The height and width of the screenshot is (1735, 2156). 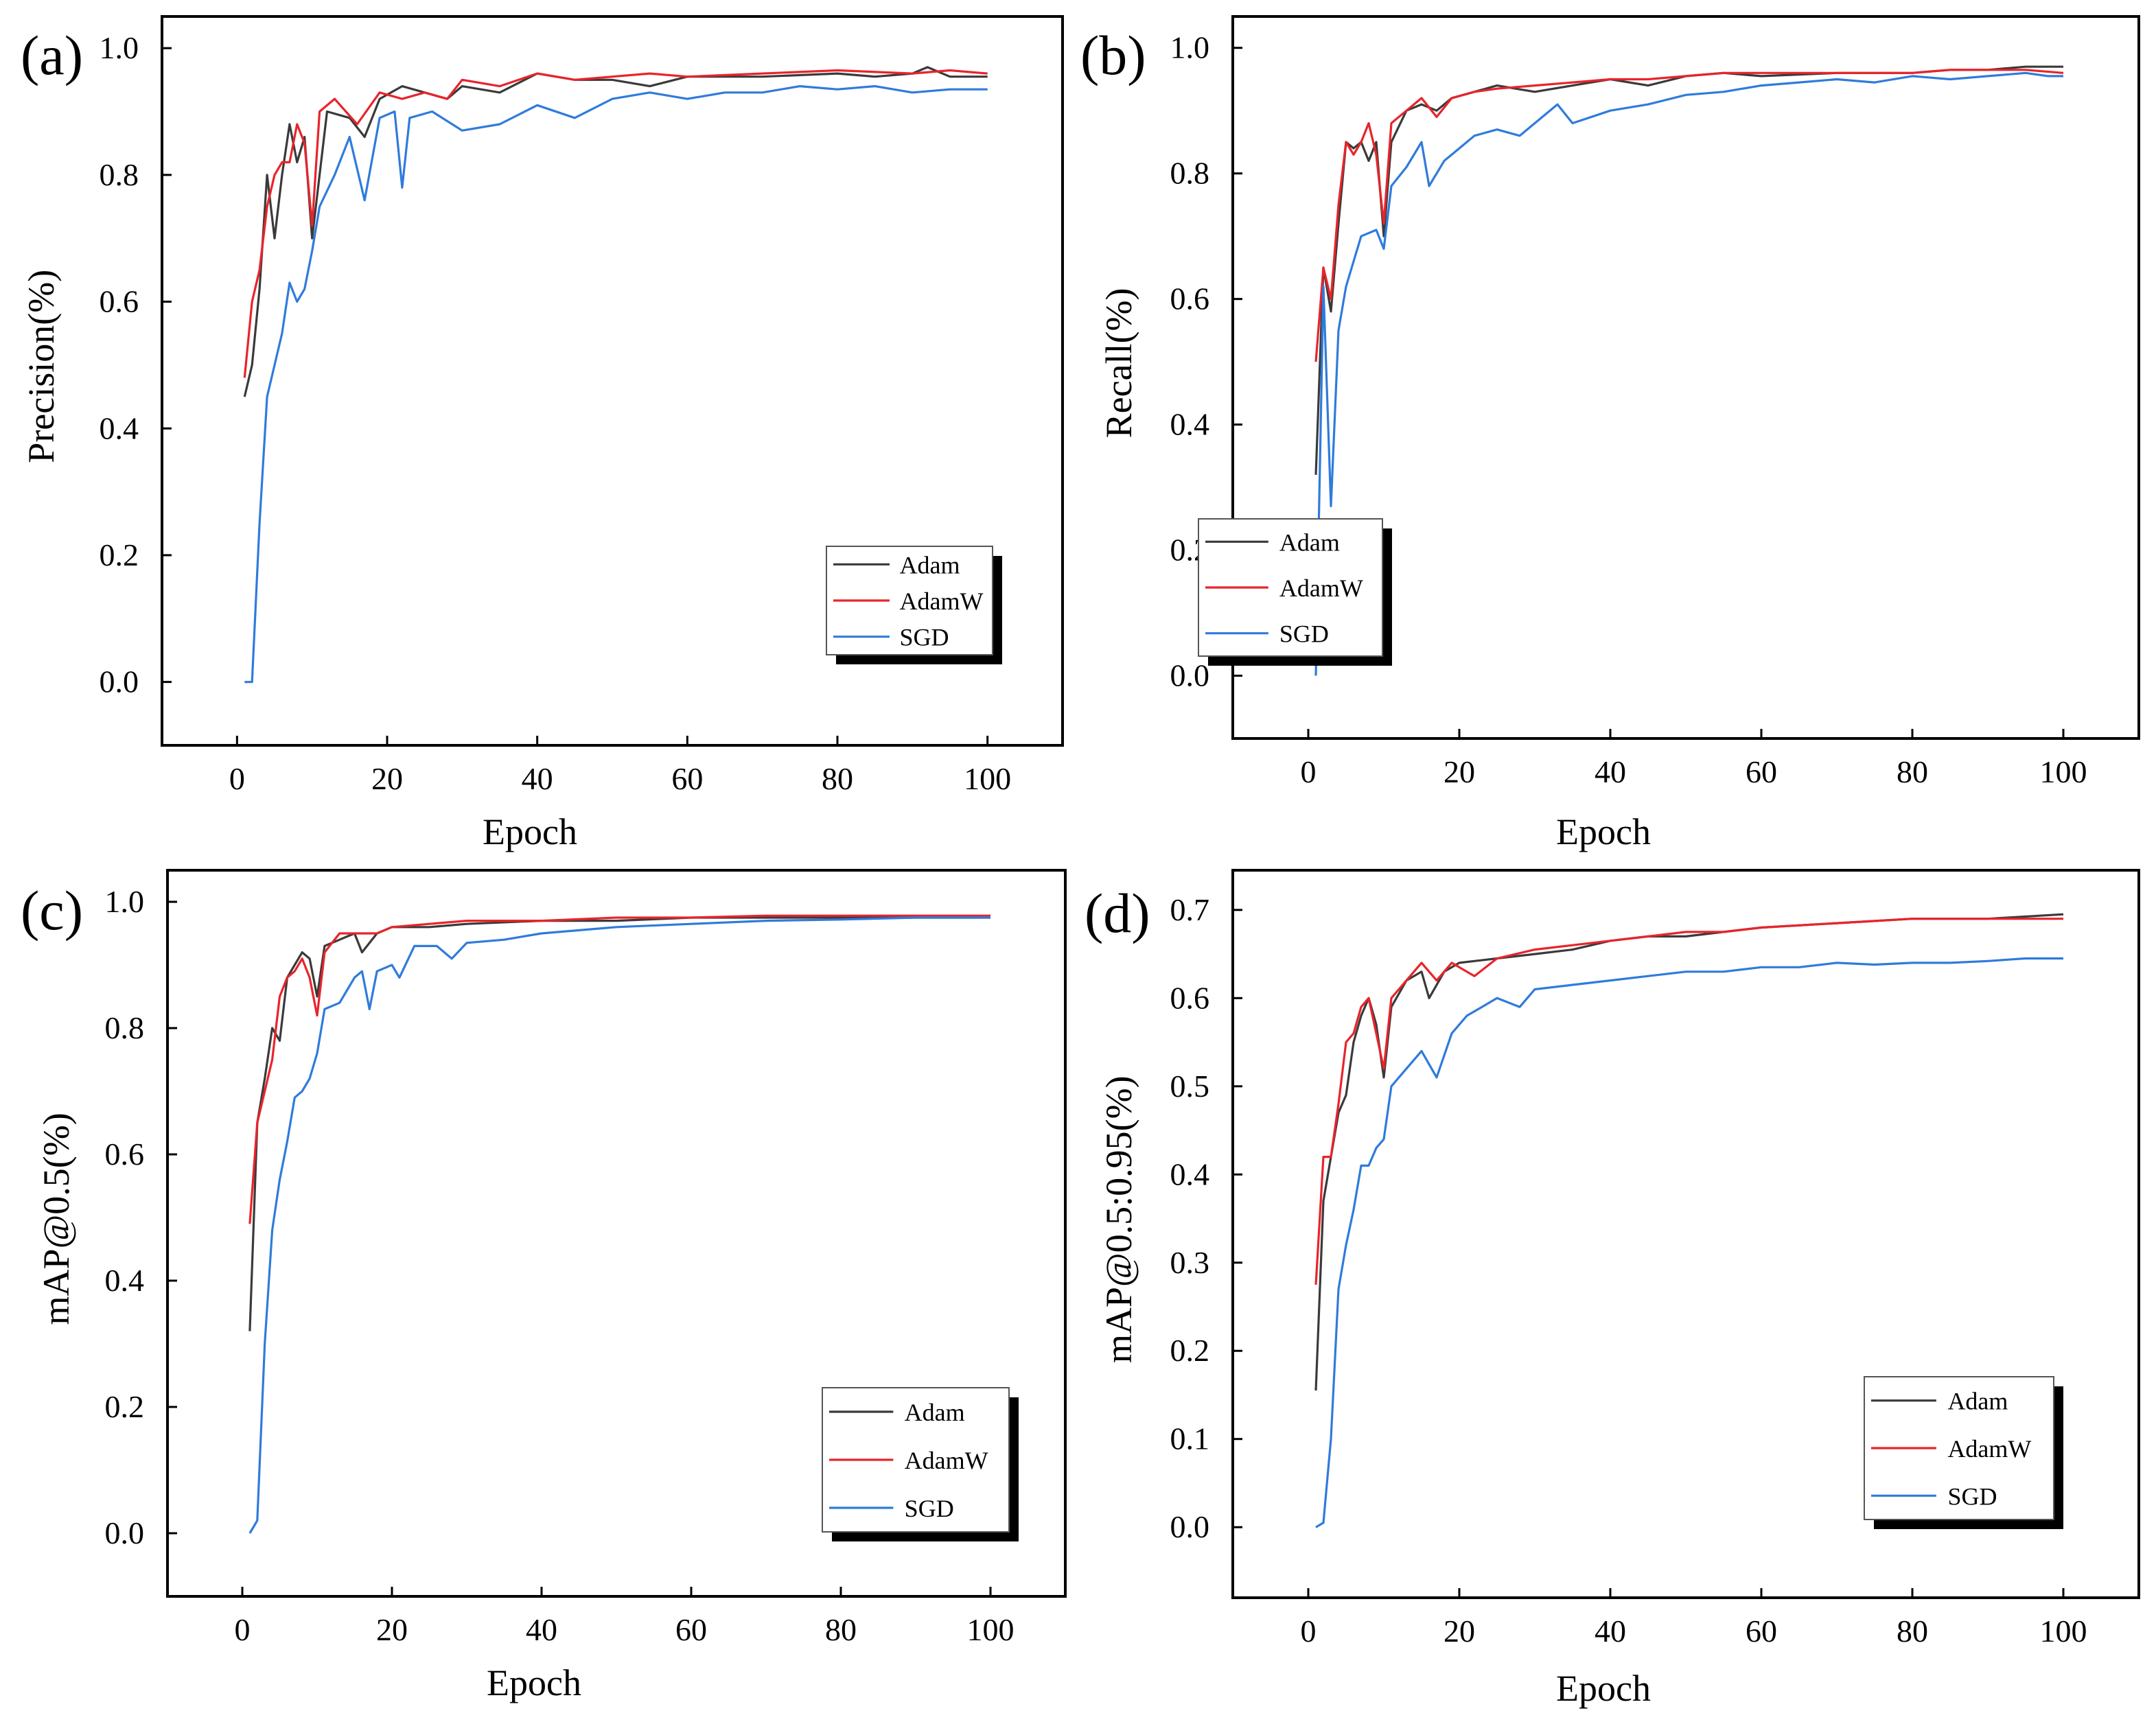 What do you see at coordinates (1117, 913) in the screenshot?
I see `panel-label: (d)` at bounding box center [1117, 913].